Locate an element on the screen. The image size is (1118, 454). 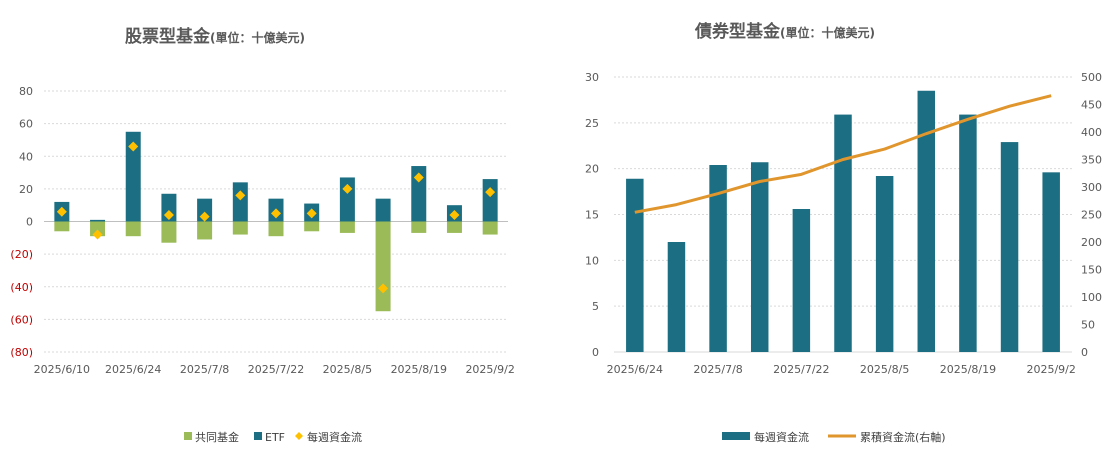
y-tick-label: (40) is located at coordinates (21, 287).